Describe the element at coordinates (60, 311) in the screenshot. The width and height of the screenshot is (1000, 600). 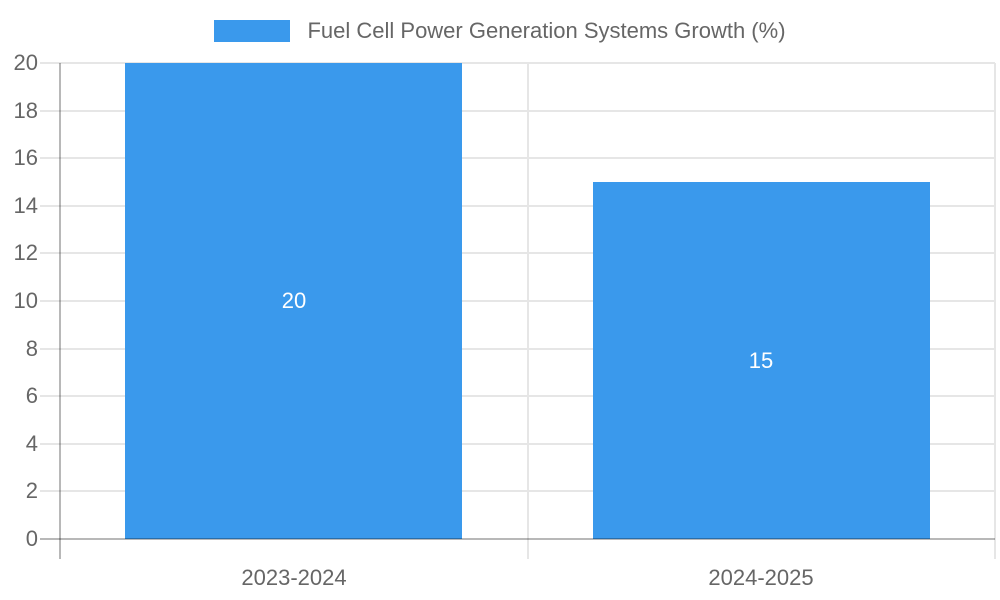
I see `y-axis-line` at that location.